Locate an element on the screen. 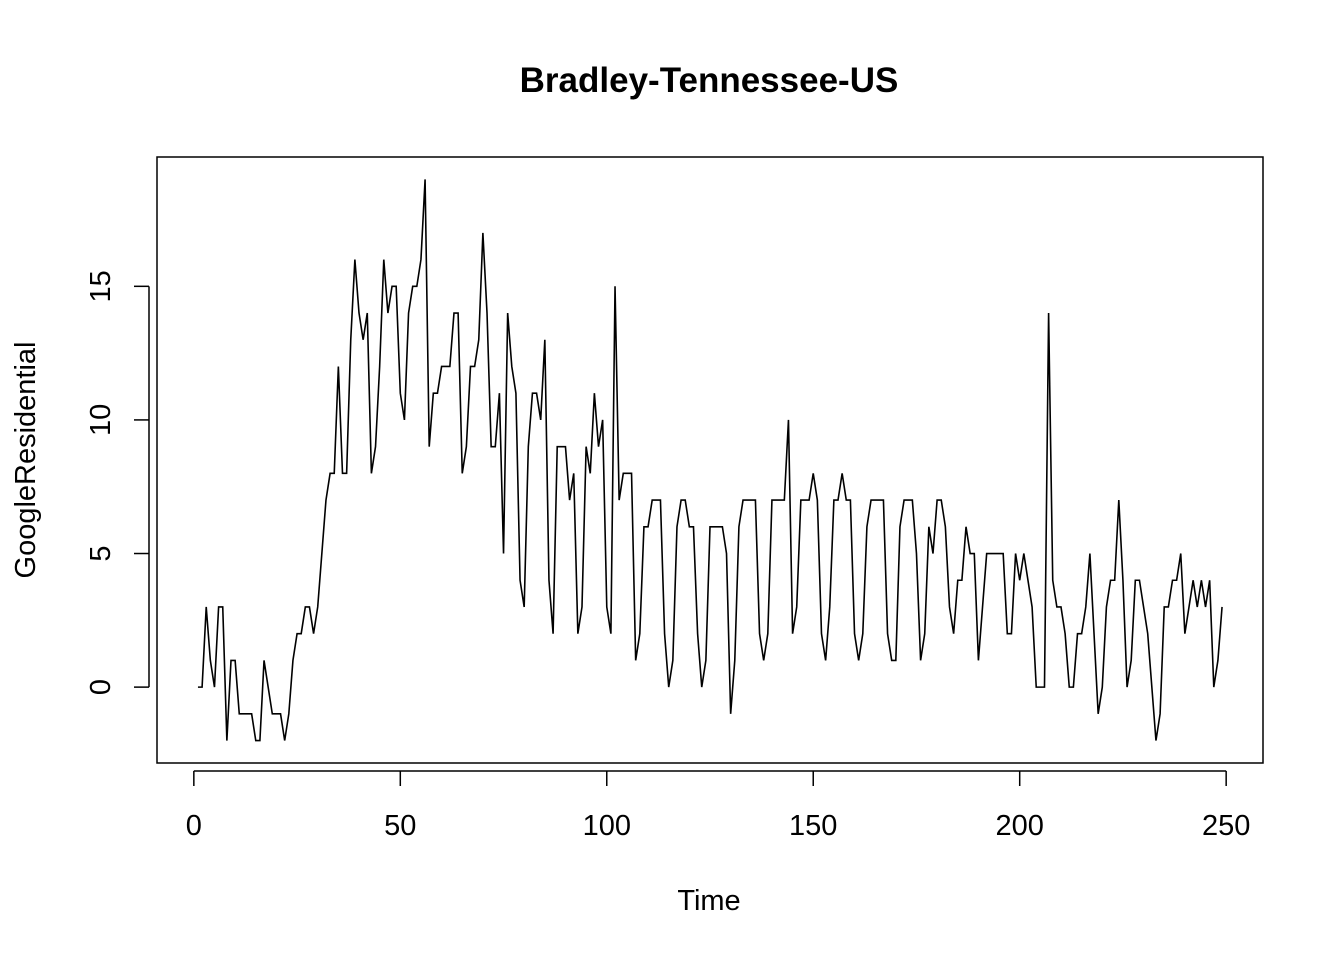 The width and height of the screenshot is (1344, 960). x-tick-label: 200 is located at coordinates (1020, 826).